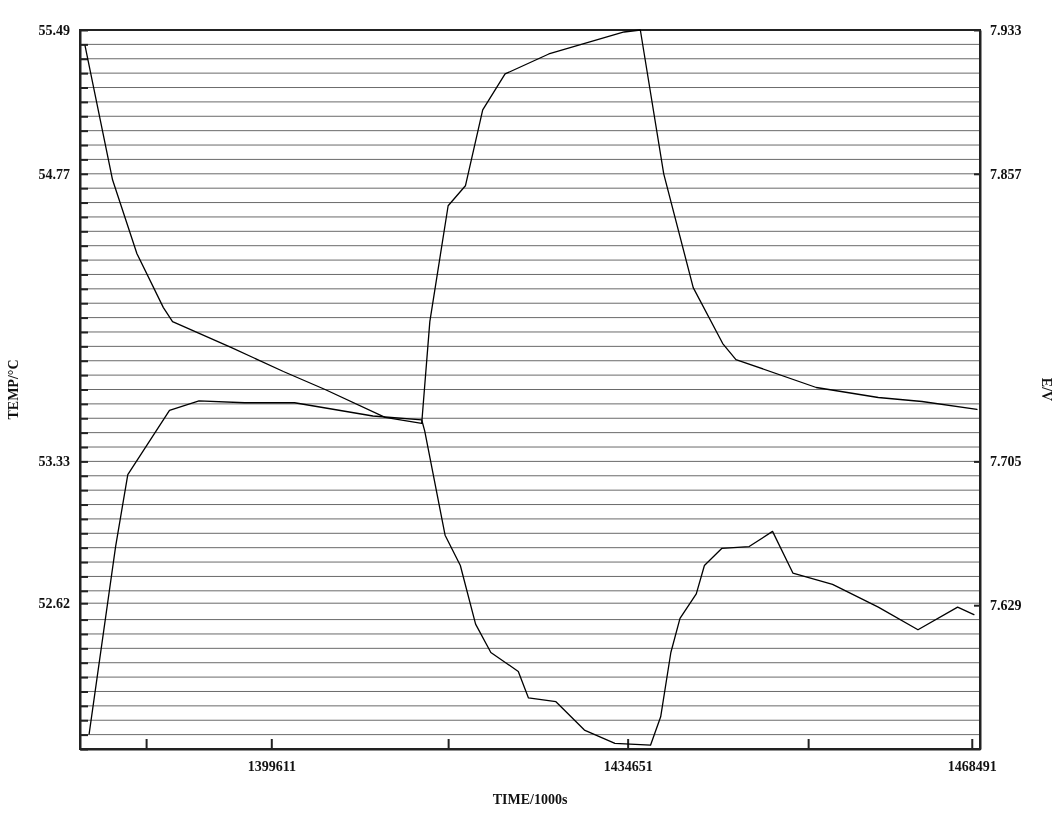 Image resolution: width=1060 pixels, height=829 pixels. What do you see at coordinates (54, 174) in the screenshot?
I see `y-tick-label: 54.77` at bounding box center [54, 174].